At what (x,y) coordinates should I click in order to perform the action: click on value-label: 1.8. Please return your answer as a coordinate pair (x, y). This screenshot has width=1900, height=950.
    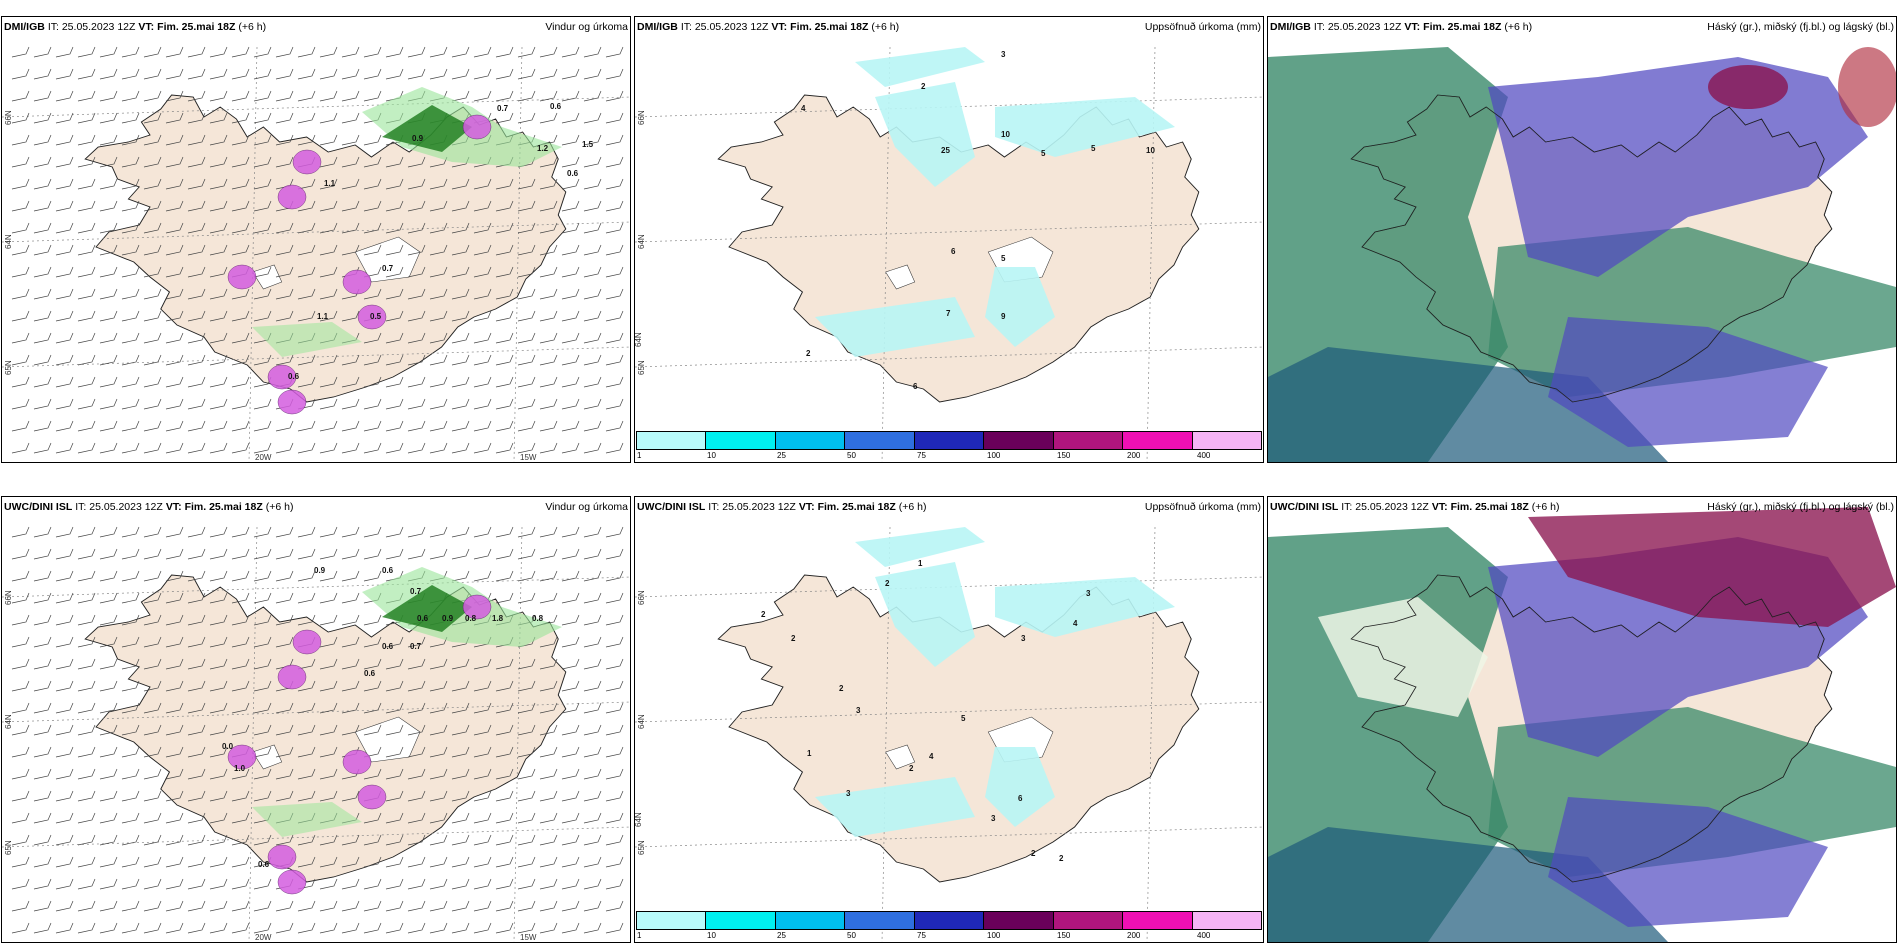
    Looking at the image, I should click on (498, 618).